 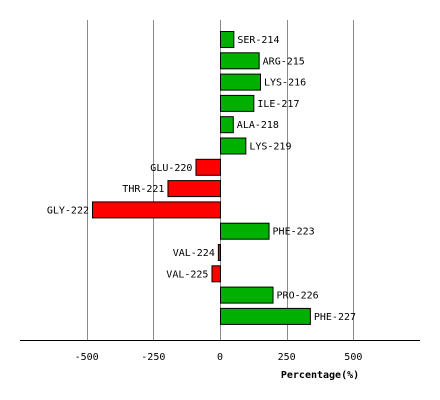 I want to click on category-label: ALA-218, so click(x=258, y=125).